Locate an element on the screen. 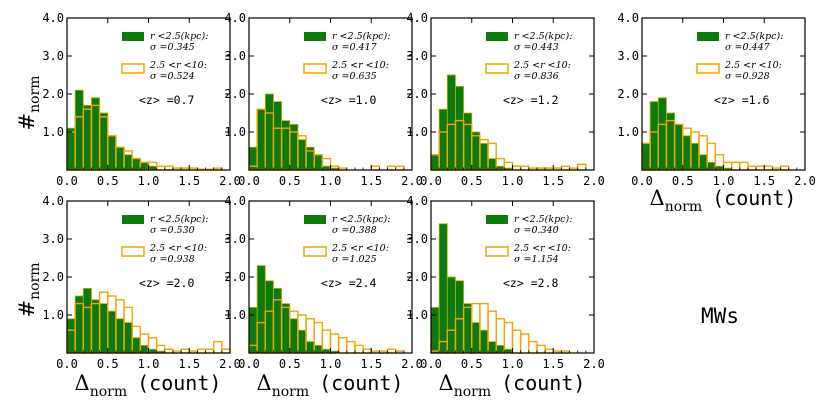 The width and height of the screenshot is (830, 415). y-axis-label-symbol: # is located at coordinates (27, 122).